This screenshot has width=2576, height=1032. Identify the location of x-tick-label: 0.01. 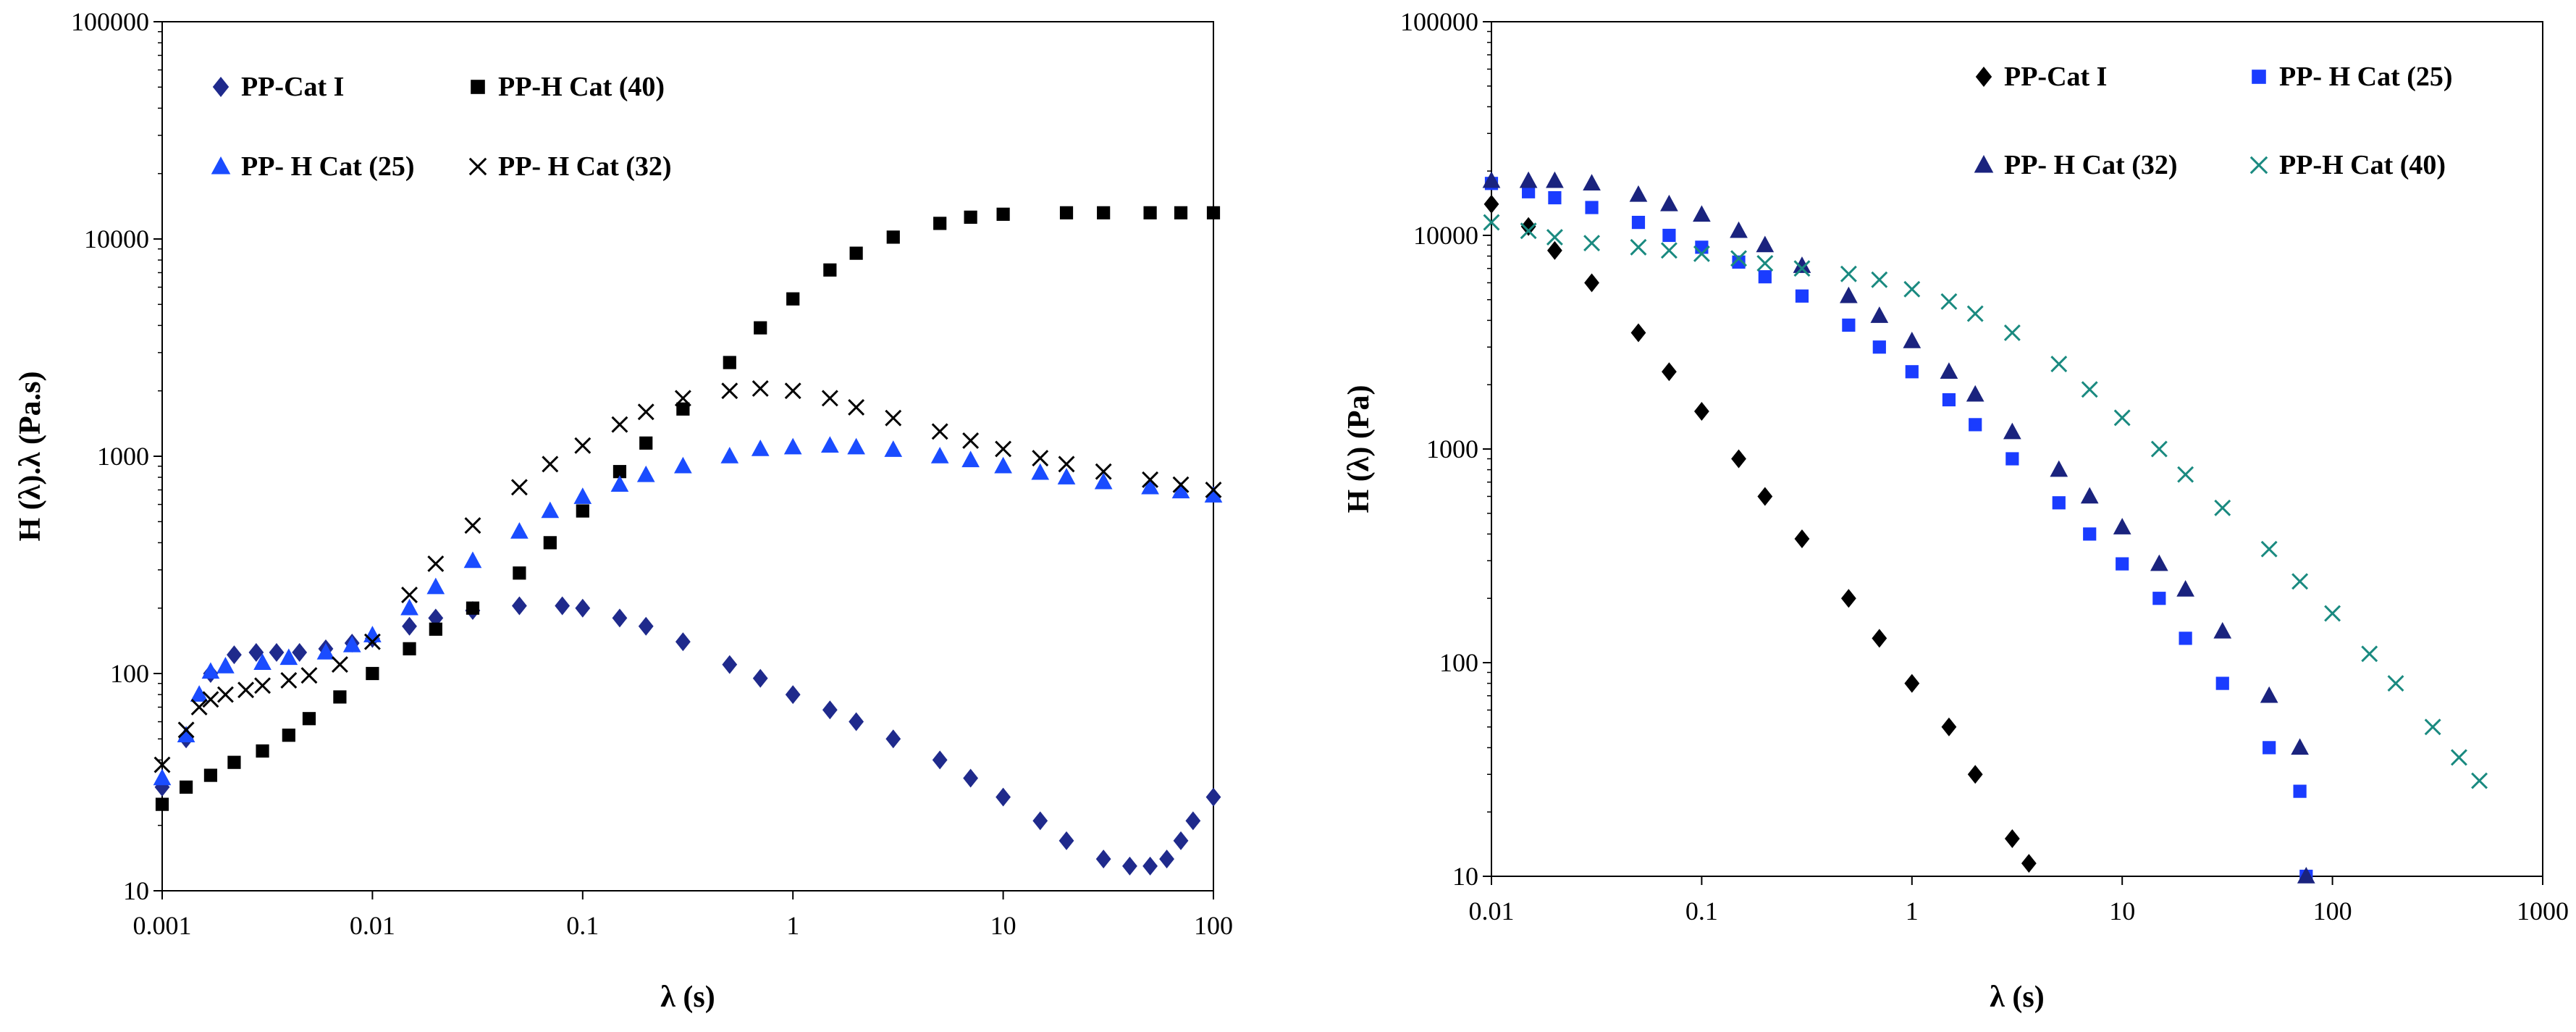
(1492, 912).